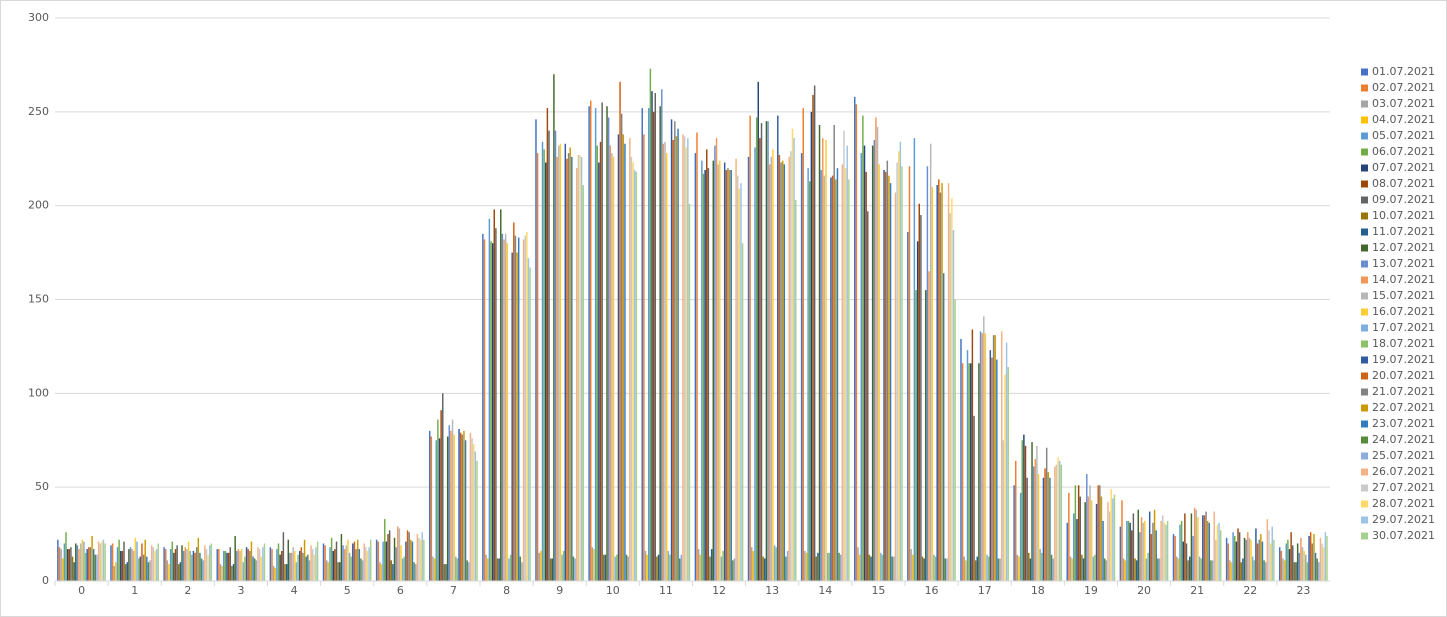  What do you see at coordinates (42, 486) in the screenshot?
I see `y-tick-label: 50` at bounding box center [42, 486].